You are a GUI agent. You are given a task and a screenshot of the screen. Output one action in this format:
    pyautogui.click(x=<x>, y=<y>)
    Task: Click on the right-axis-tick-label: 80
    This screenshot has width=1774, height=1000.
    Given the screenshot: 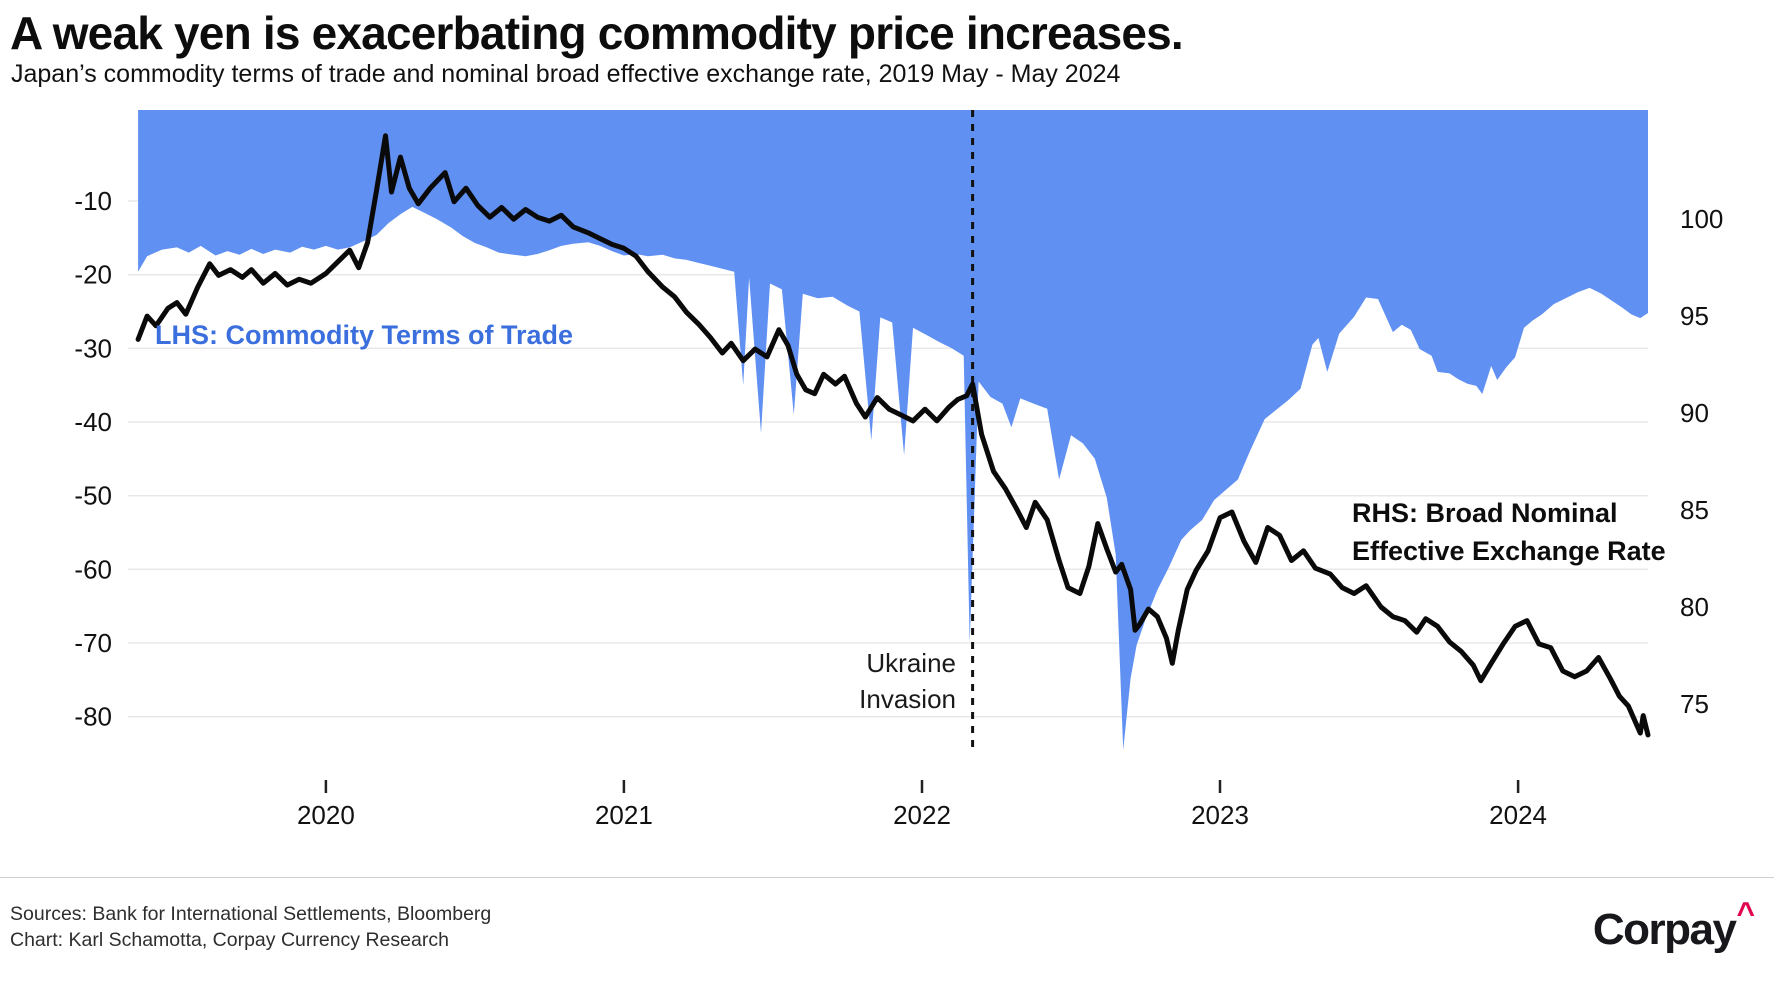 What is the action you would take?
    pyautogui.click(x=1694, y=607)
    